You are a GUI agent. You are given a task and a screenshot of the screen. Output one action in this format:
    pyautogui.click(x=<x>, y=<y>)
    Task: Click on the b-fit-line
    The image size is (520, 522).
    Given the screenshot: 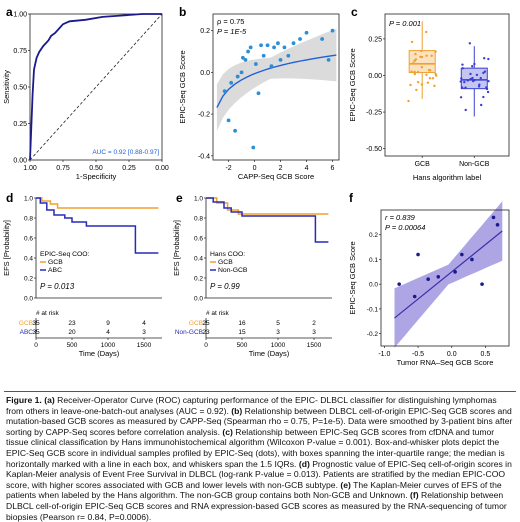 What is the action you would take?
    pyautogui.click(x=276, y=81)
    